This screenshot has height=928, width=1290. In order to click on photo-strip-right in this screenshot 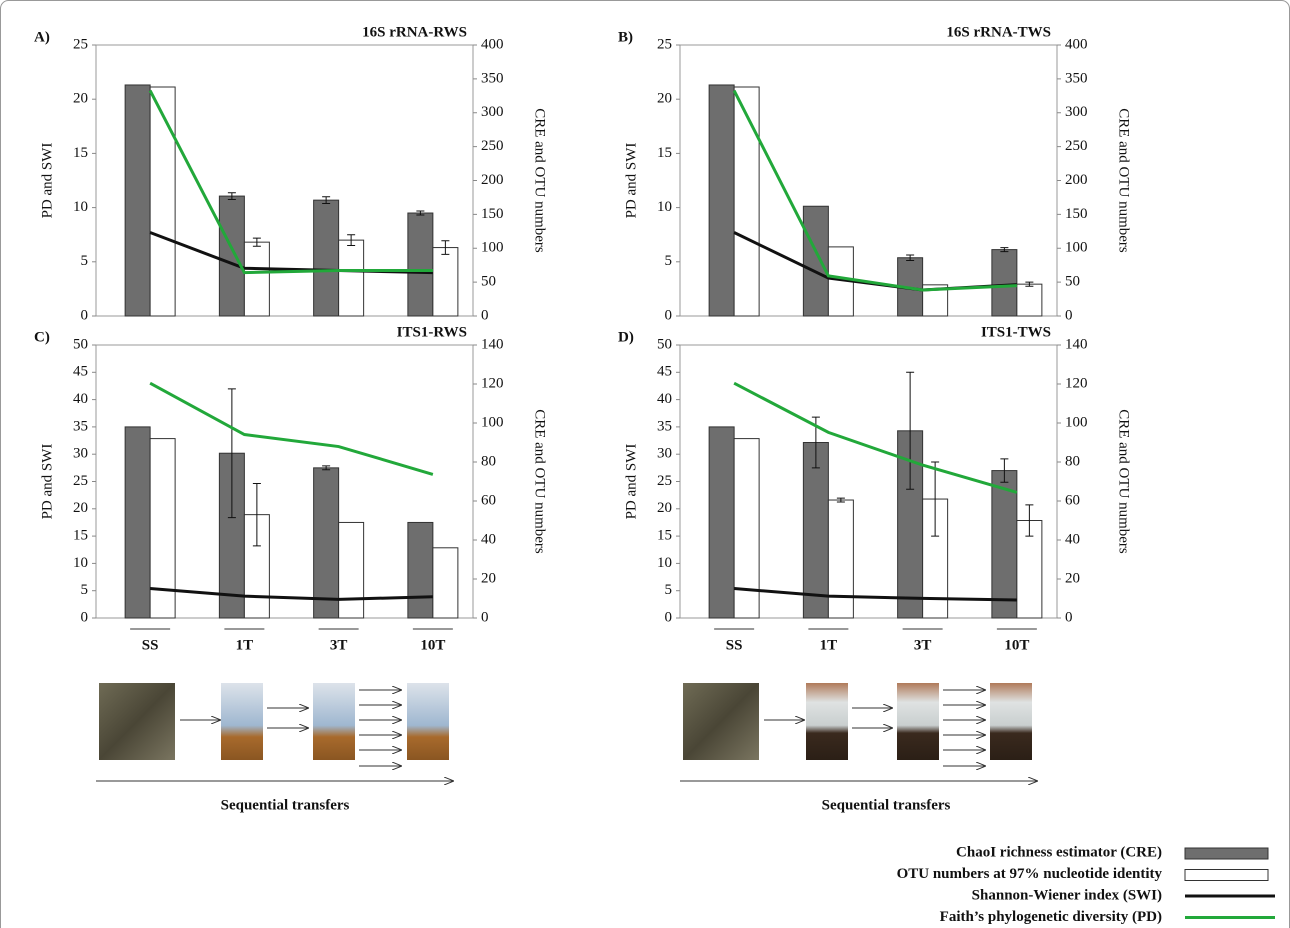, I will do `click(858, 732)`.